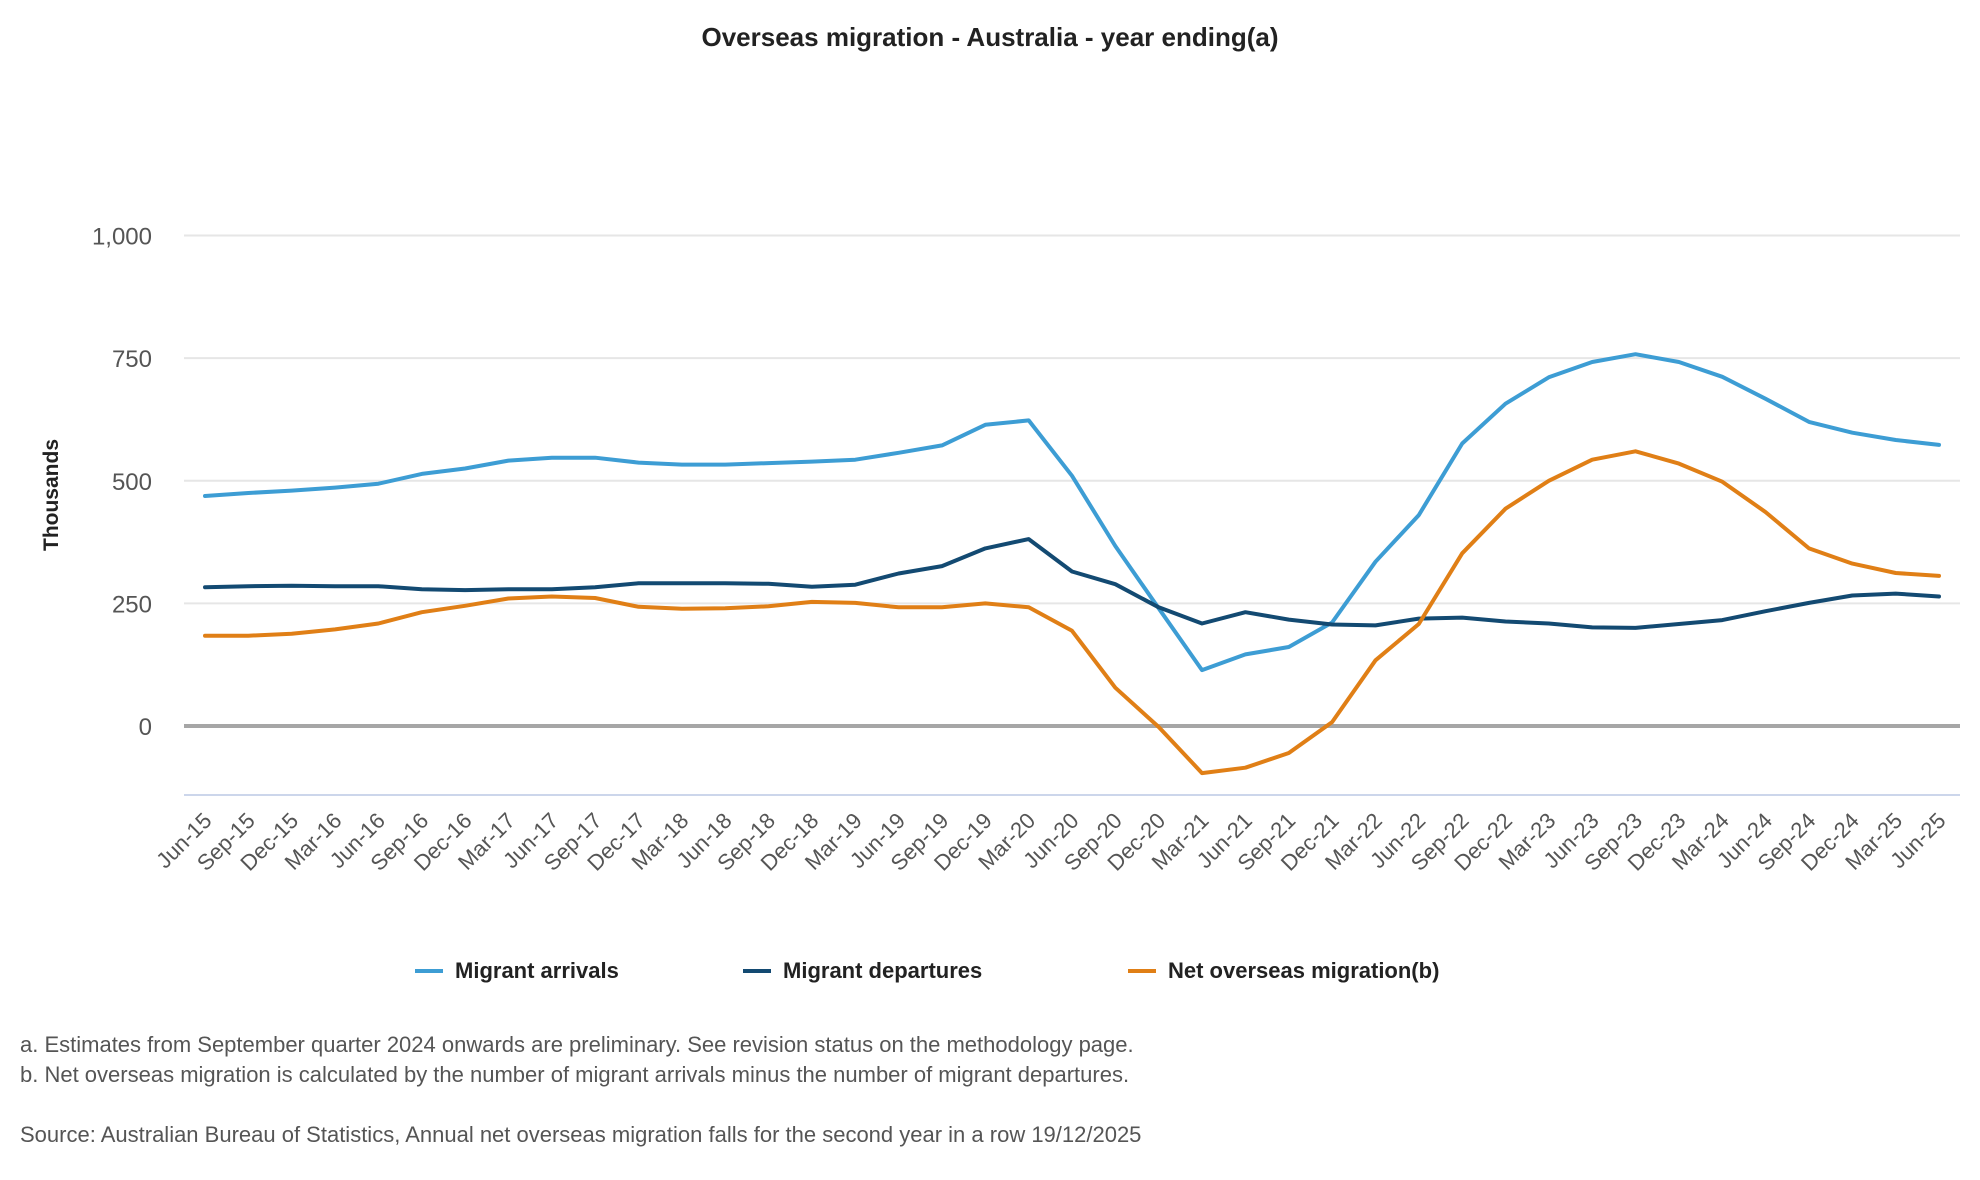 This screenshot has height=1180, width=1980. I want to click on legend-item-departures: Migrant departures, so click(862, 971).